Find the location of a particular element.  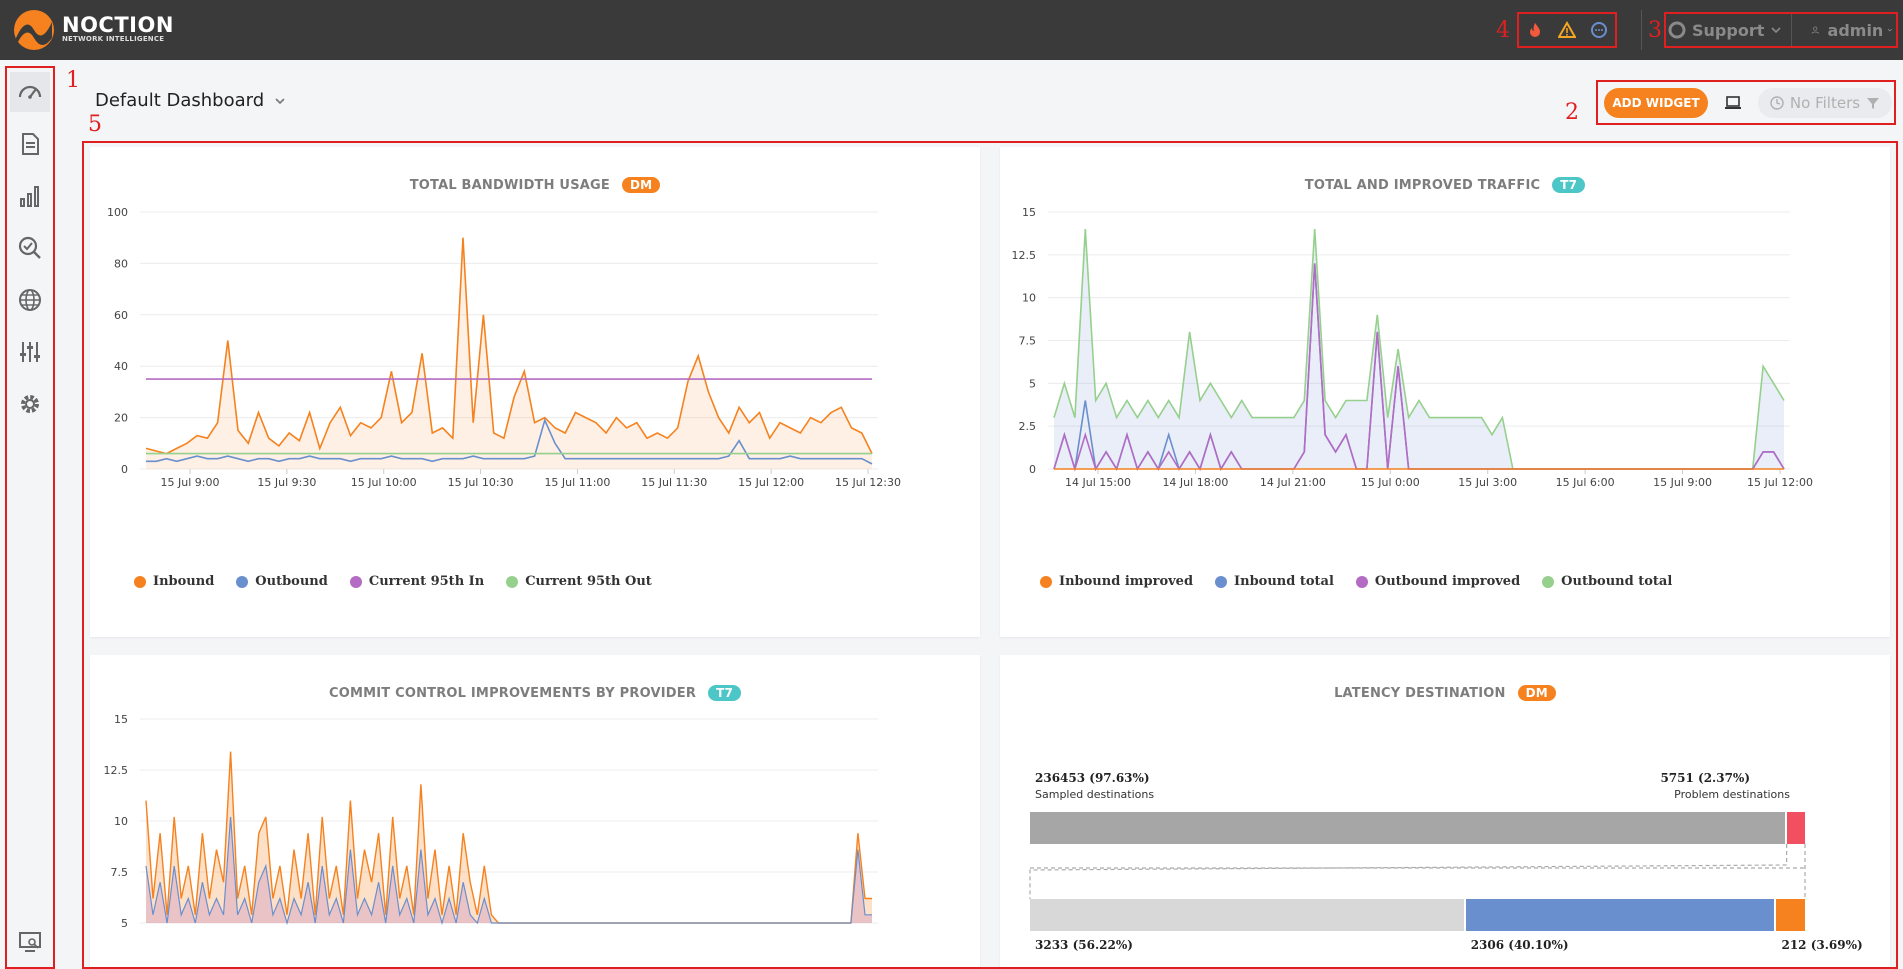

widget-title: LATENCY DESTINATION is located at coordinates (1420, 693).